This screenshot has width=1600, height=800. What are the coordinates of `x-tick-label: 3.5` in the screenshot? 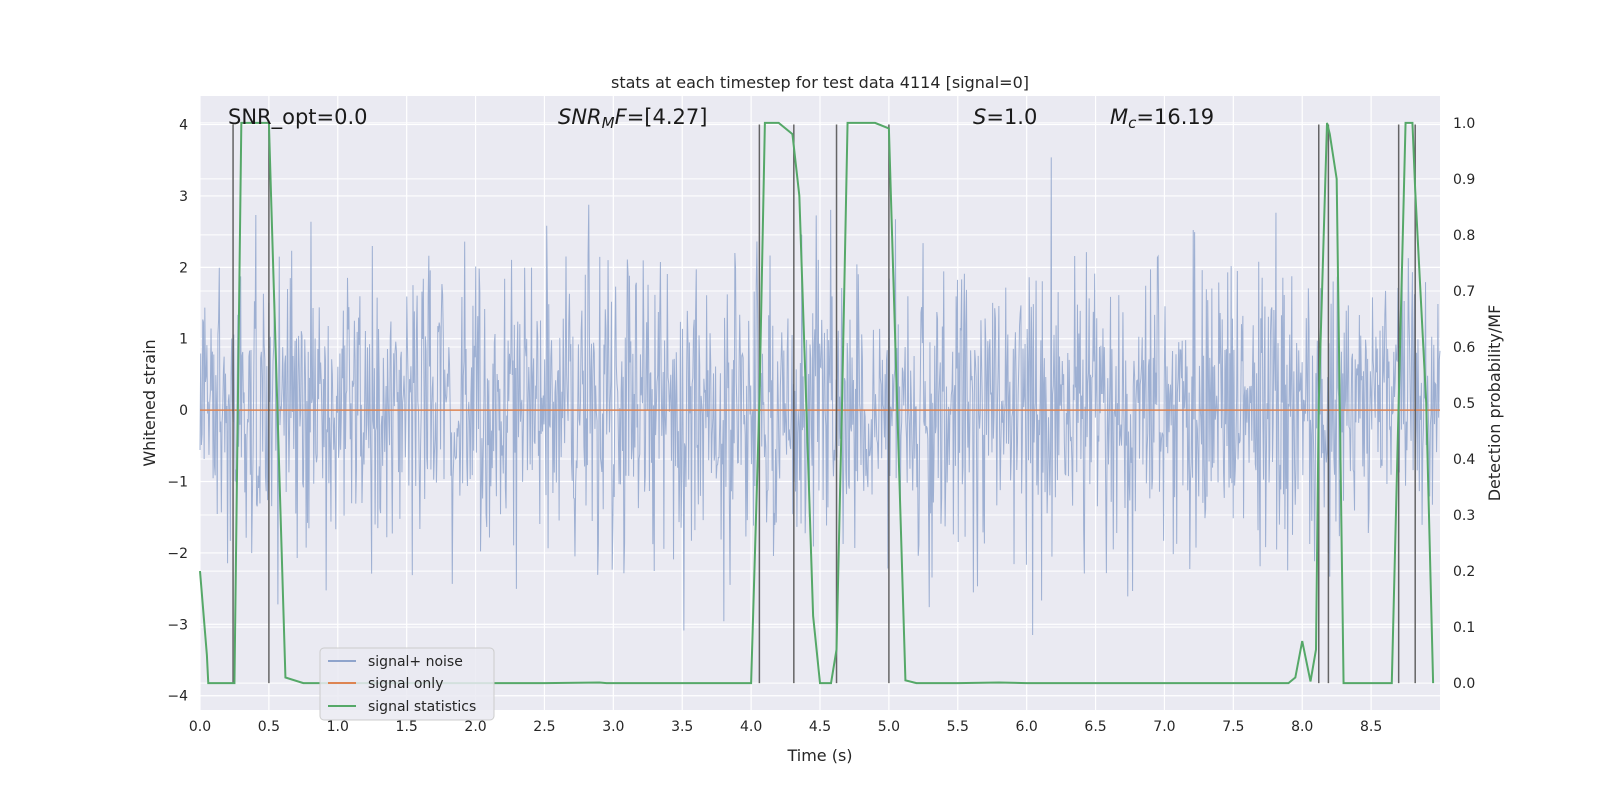 It's located at (682, 727).